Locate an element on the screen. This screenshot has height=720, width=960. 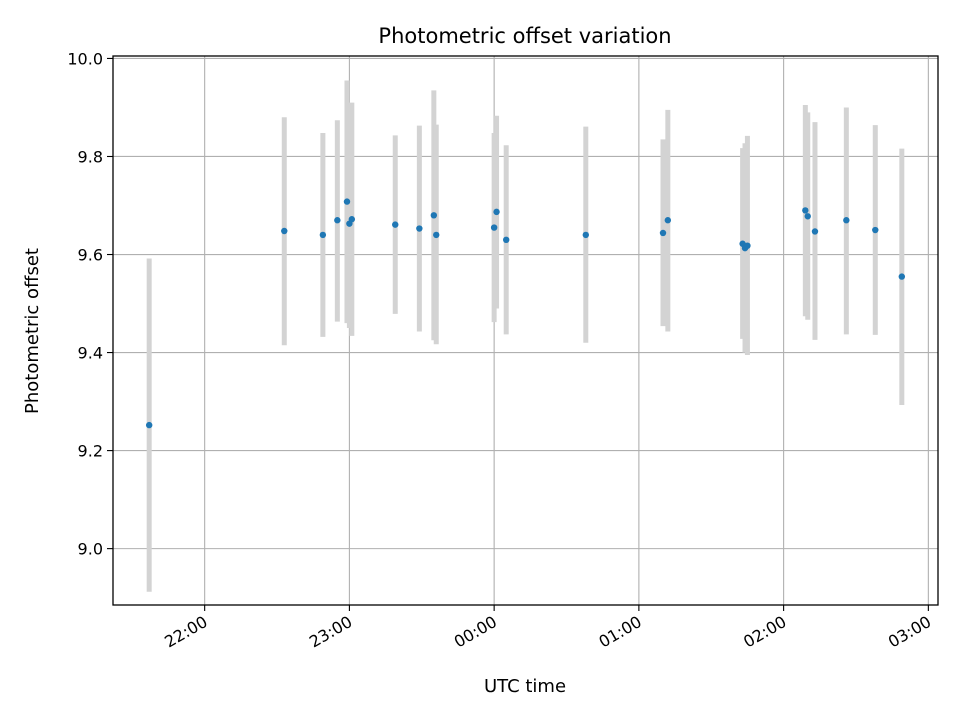
chart-title: Photometric offset variation is located at coordinates (524, 36).